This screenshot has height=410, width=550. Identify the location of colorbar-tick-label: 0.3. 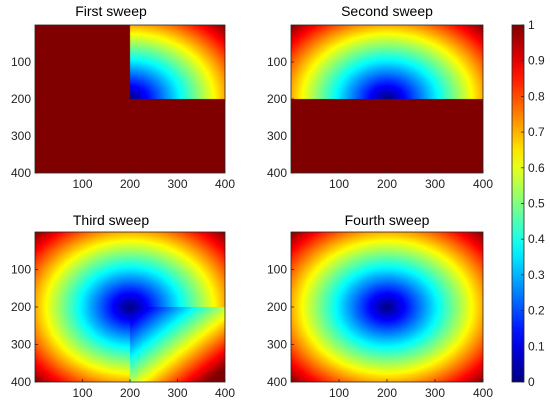
(536, 275).